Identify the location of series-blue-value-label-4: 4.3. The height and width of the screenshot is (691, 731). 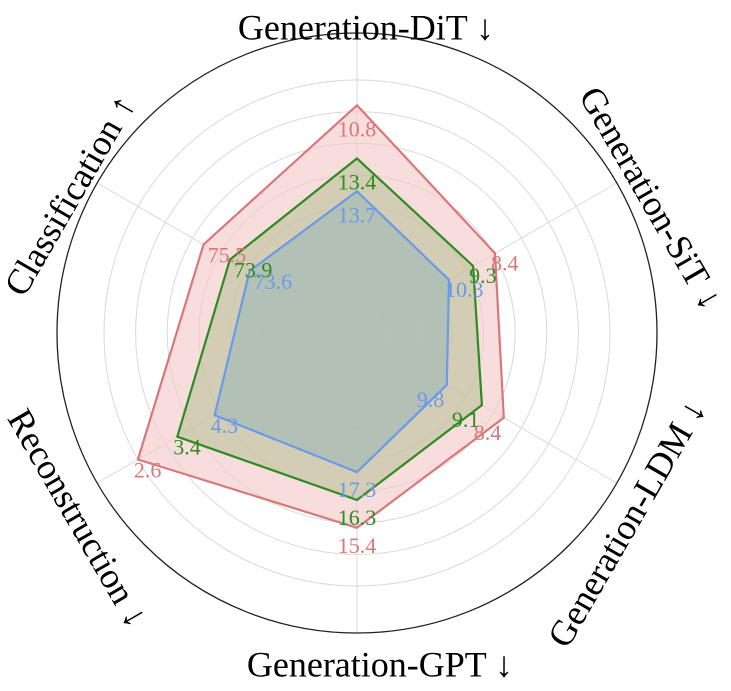
(225, 425).